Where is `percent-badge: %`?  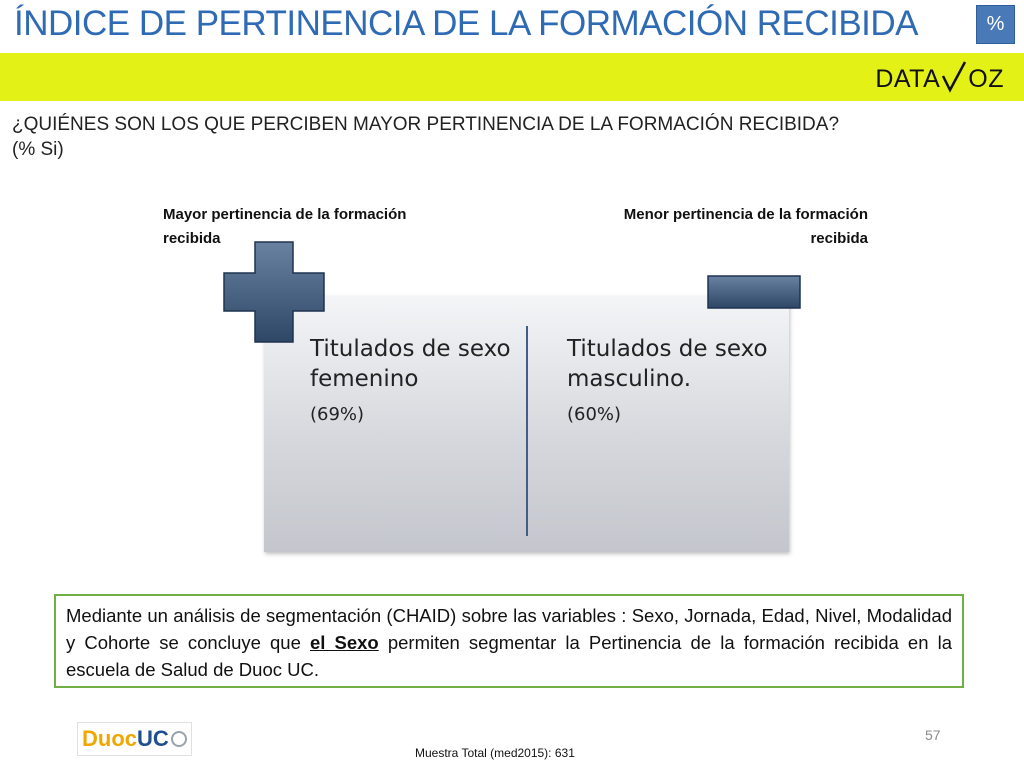
percent-badge: % is located at coordinates (995, 24).